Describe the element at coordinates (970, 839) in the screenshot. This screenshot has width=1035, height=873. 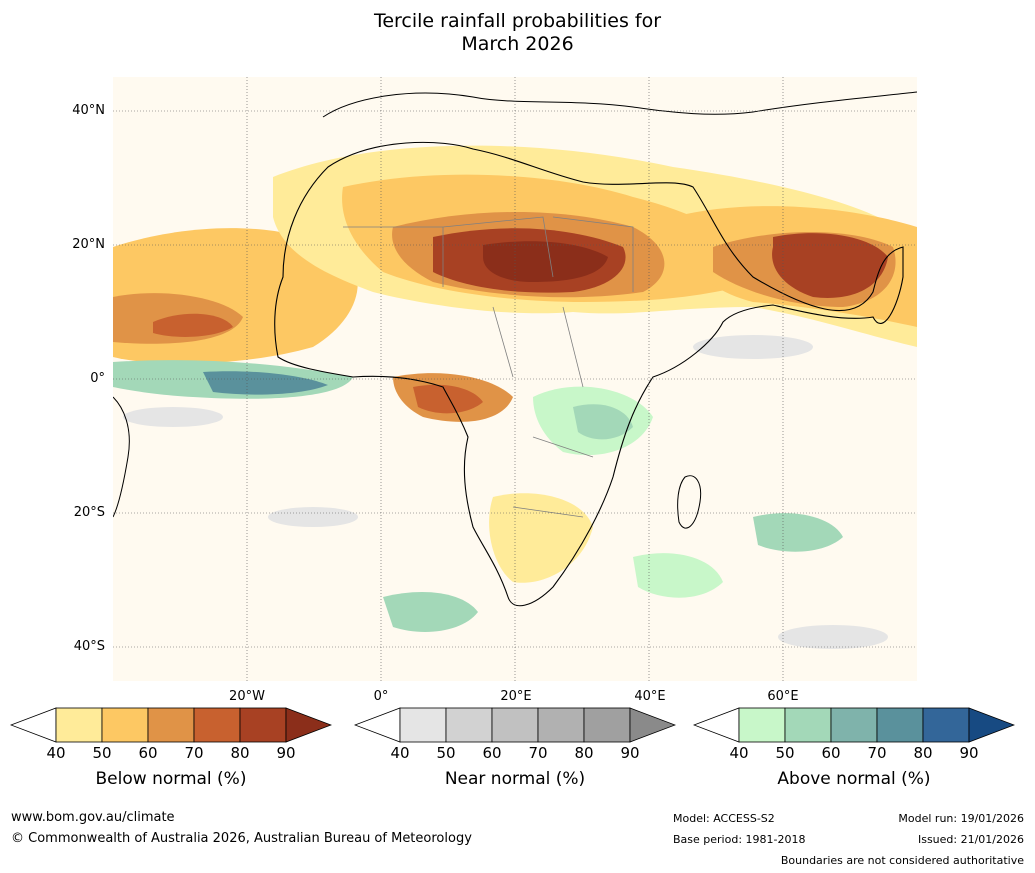
I see `footer-issued: Issued: 21/01/2026` at that location.